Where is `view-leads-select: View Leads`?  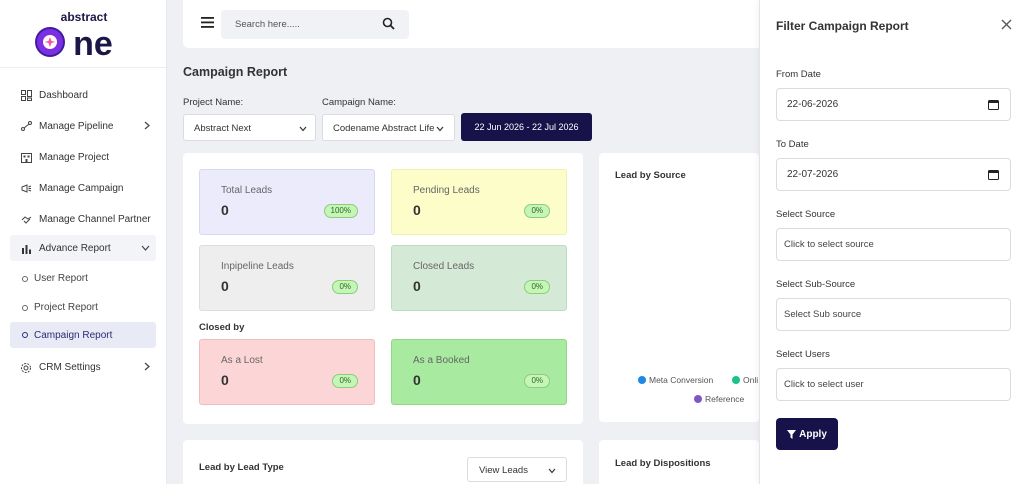
view-leads-select: View Leads is located at coordinates (517, 469).